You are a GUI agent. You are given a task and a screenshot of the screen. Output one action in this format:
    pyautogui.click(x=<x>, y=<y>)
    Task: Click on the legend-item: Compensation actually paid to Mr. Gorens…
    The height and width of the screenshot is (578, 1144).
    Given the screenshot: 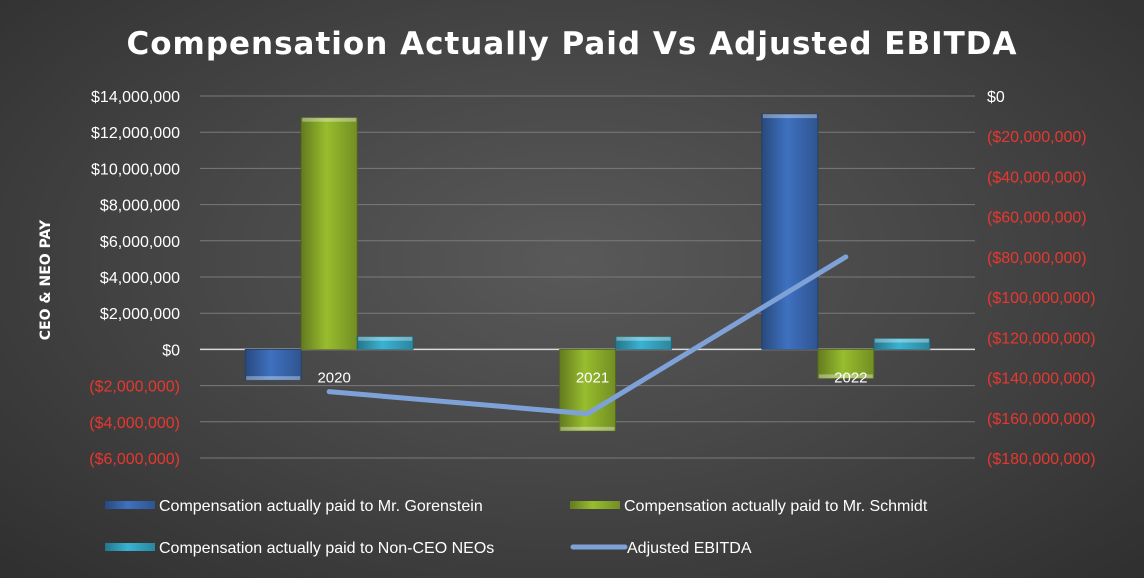 What is the action you would take?
    pyautogui.click(x=294, y=506)
    